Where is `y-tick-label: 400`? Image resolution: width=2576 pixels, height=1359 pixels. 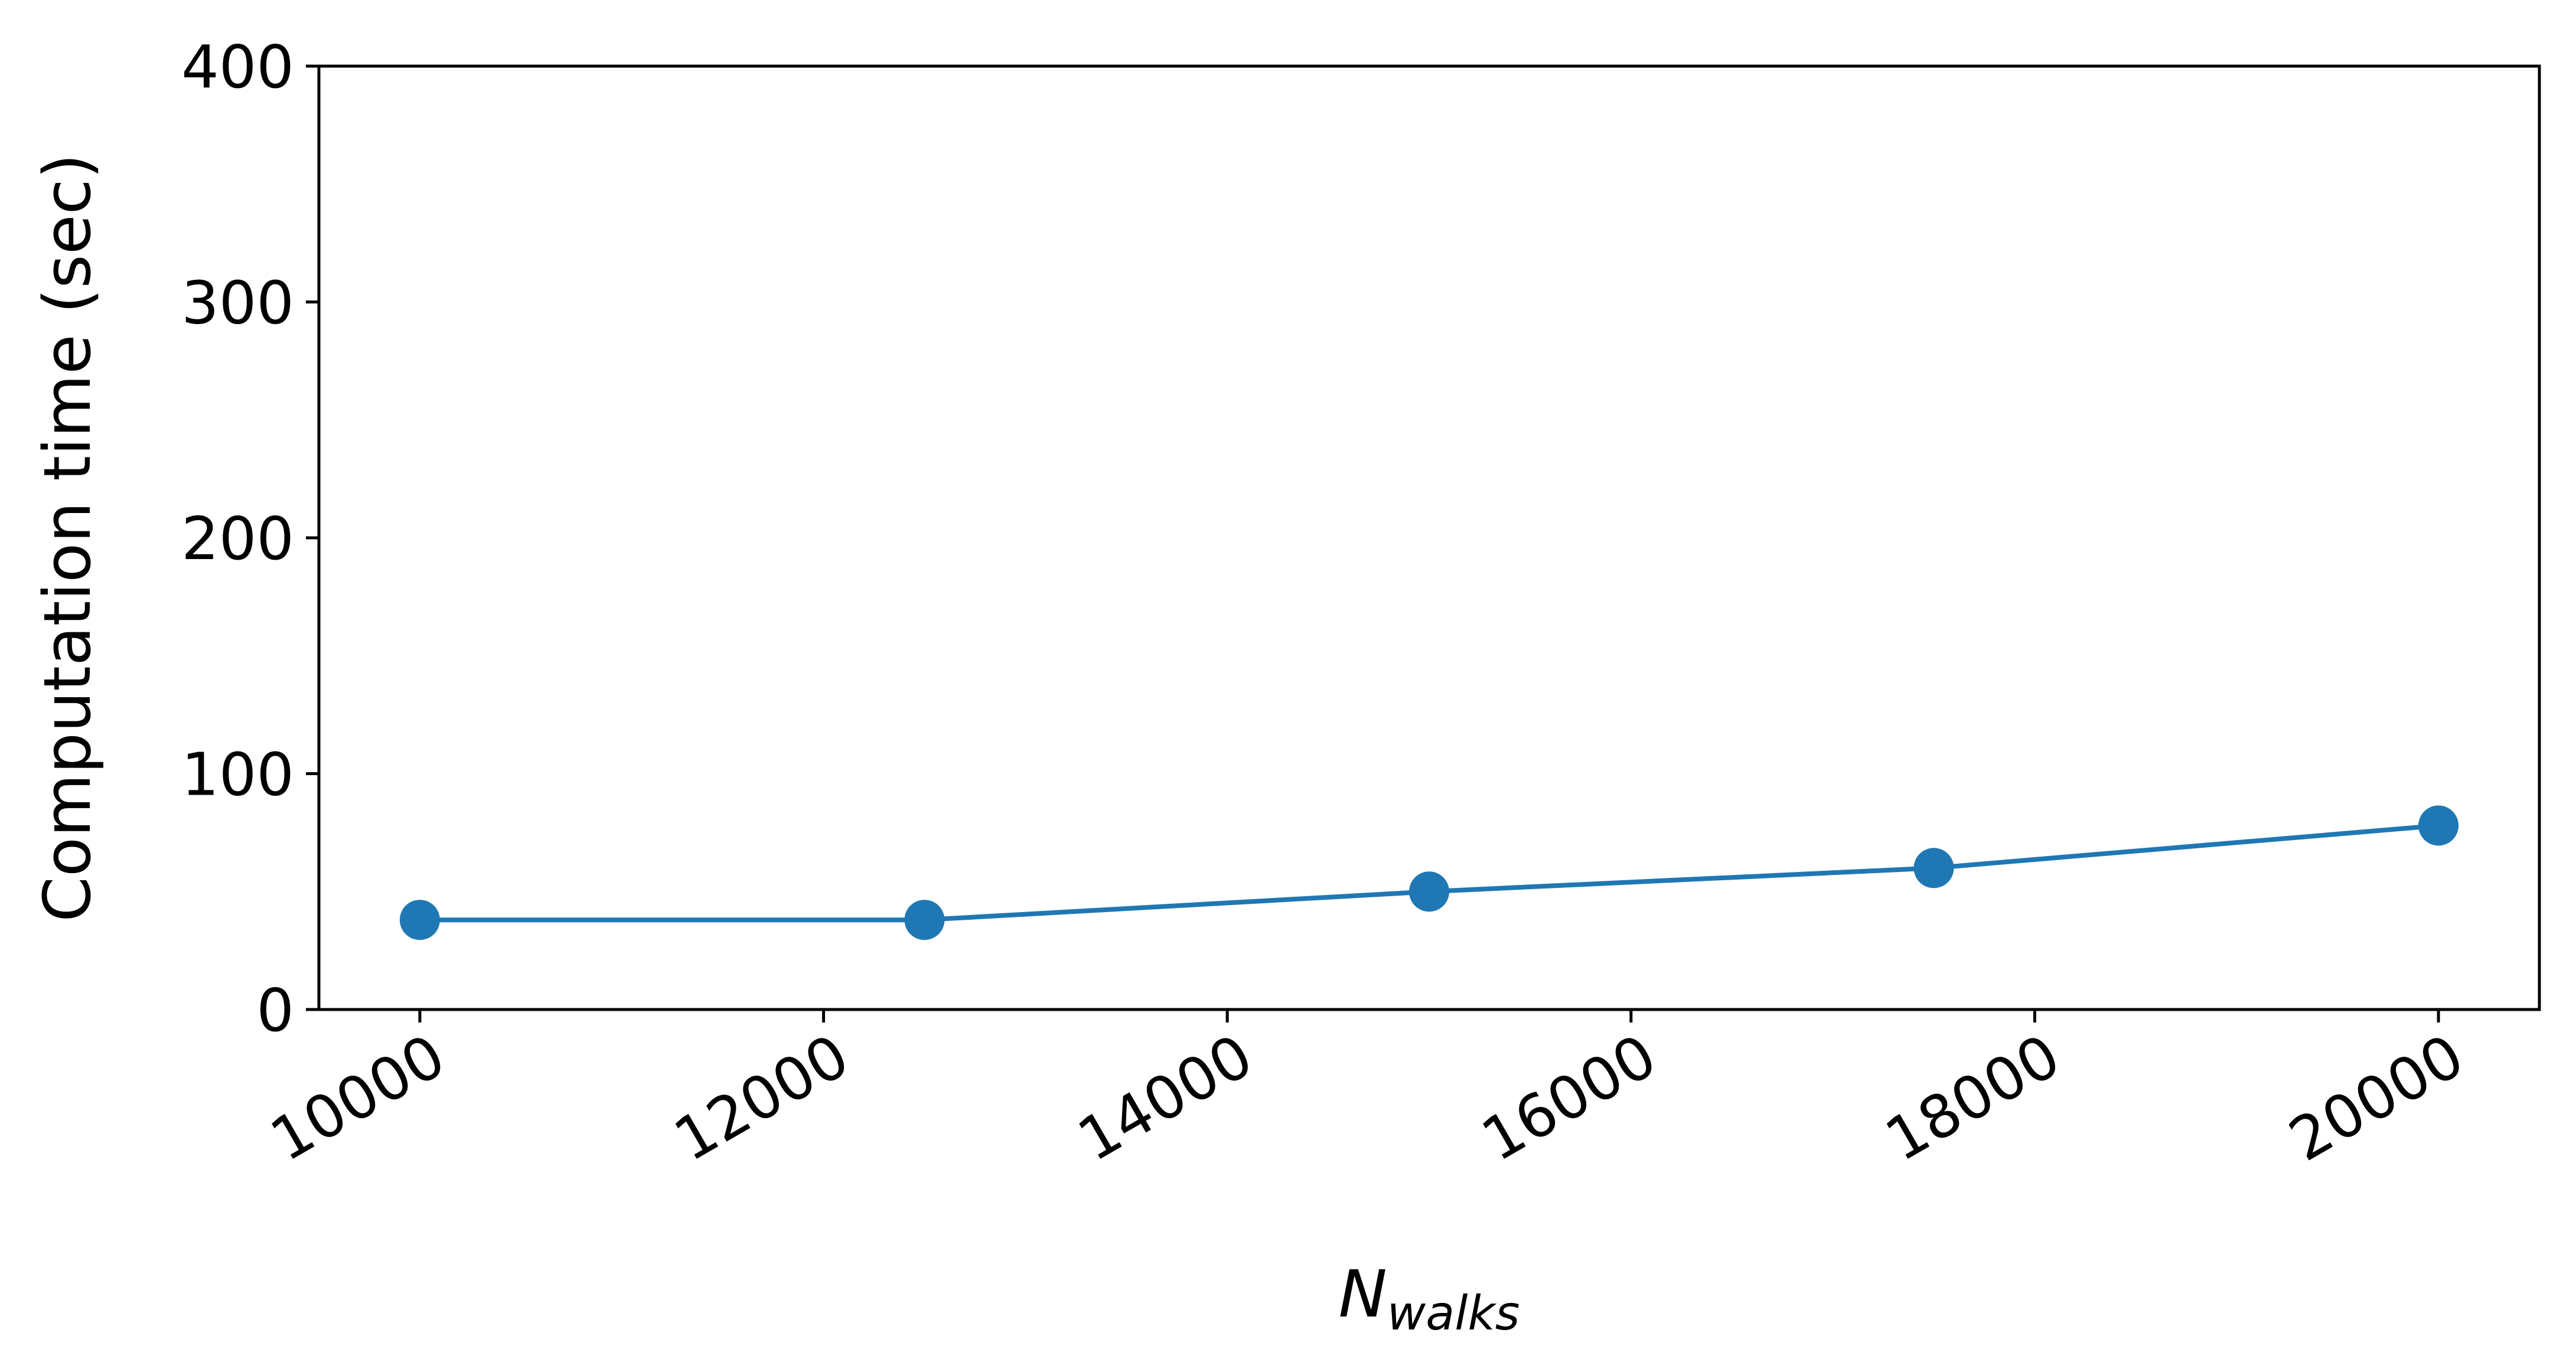
y-tick-label: 400 is located at coordinates (237, 67).